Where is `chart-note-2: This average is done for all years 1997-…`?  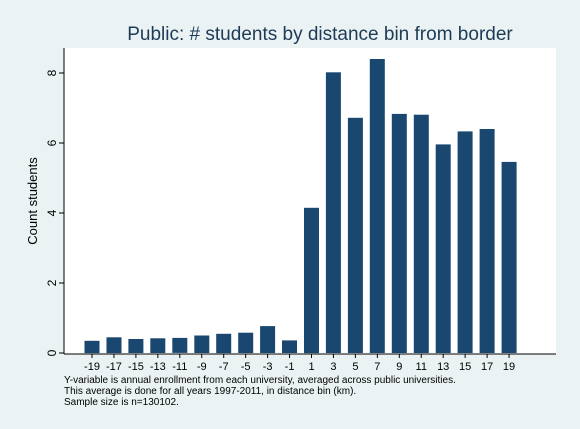 chart-note-2: This average is done for all years 1997-… is located at coordinates (210, 391).